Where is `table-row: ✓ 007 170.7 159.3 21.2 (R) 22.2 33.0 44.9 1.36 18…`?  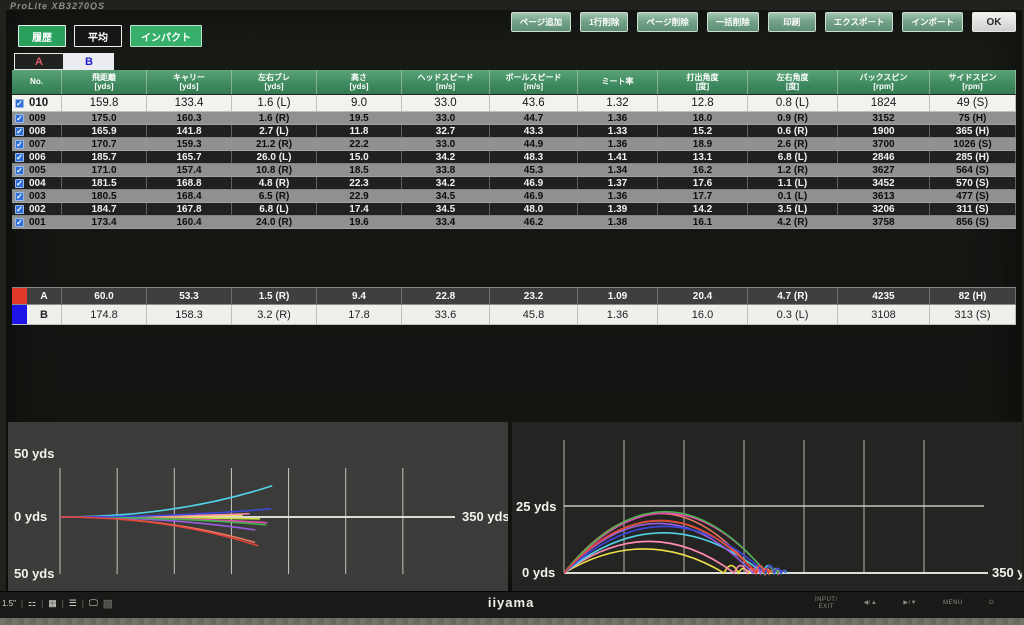
table-row: ✓ 007 170.7 159.3 21.2 (R) 22.2 33.0 44.9 1.36 18… is located at coordinates (514, 144).